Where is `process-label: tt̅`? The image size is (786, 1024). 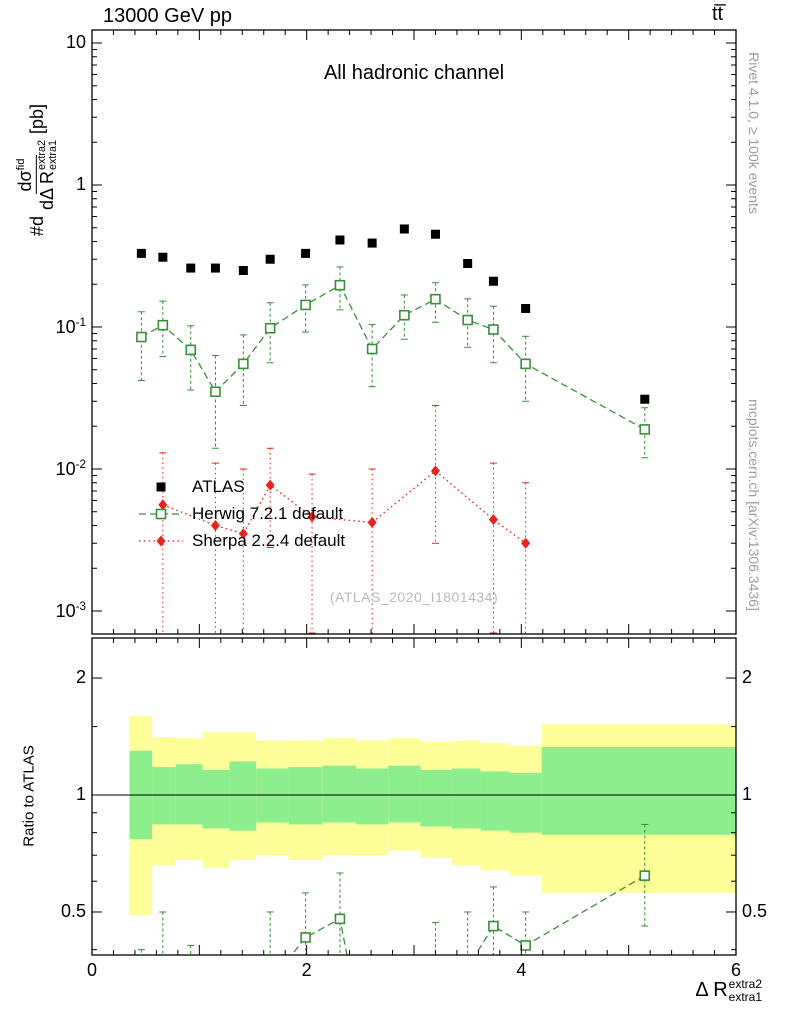
process-label: tt̅ is located at coordinates (718, 14).